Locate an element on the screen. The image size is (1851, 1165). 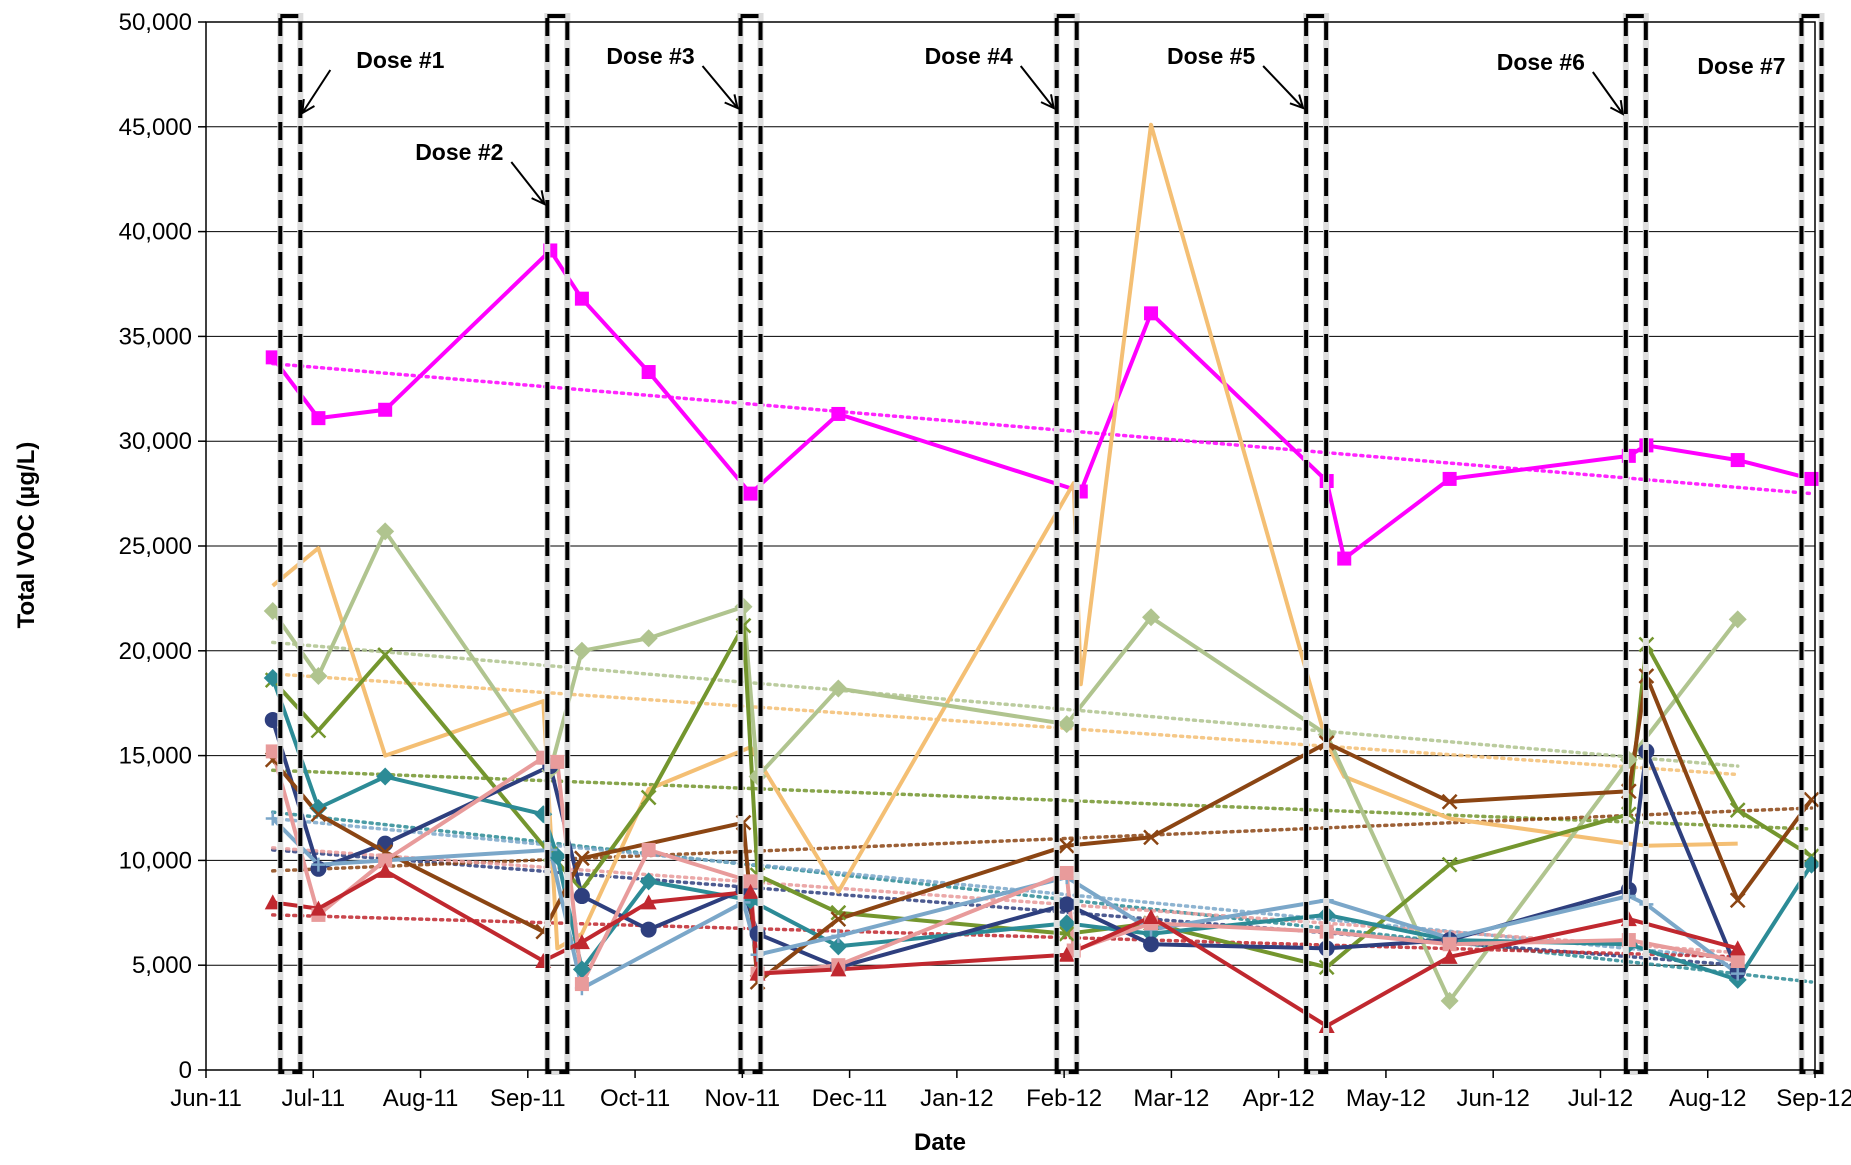
x-tick-label: Jun-12 is located at coordinates (1493, 1098).